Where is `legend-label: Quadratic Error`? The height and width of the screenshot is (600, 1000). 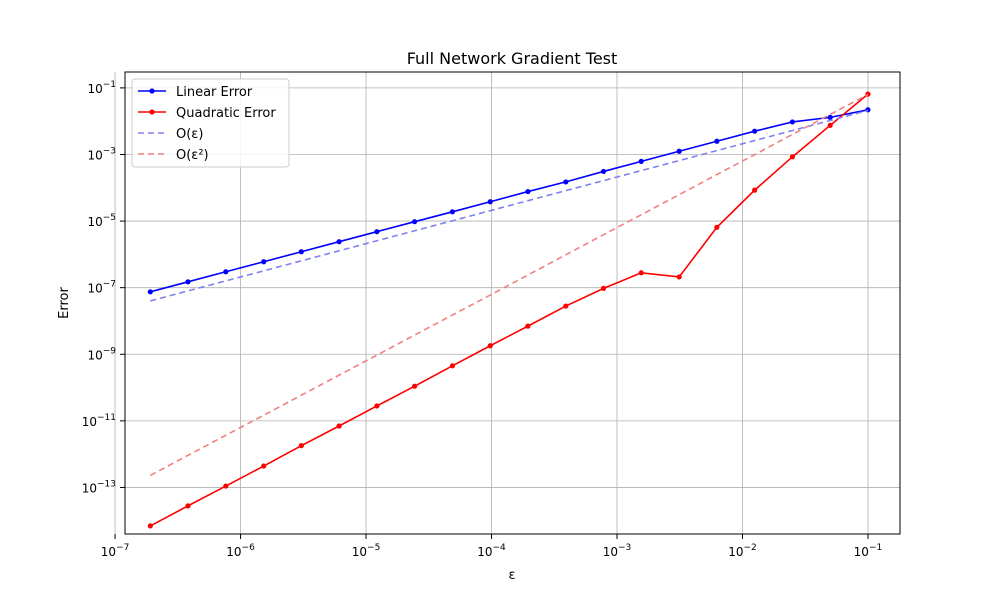 legend-label: Quadratic Error is located at coordinates (226, 113).